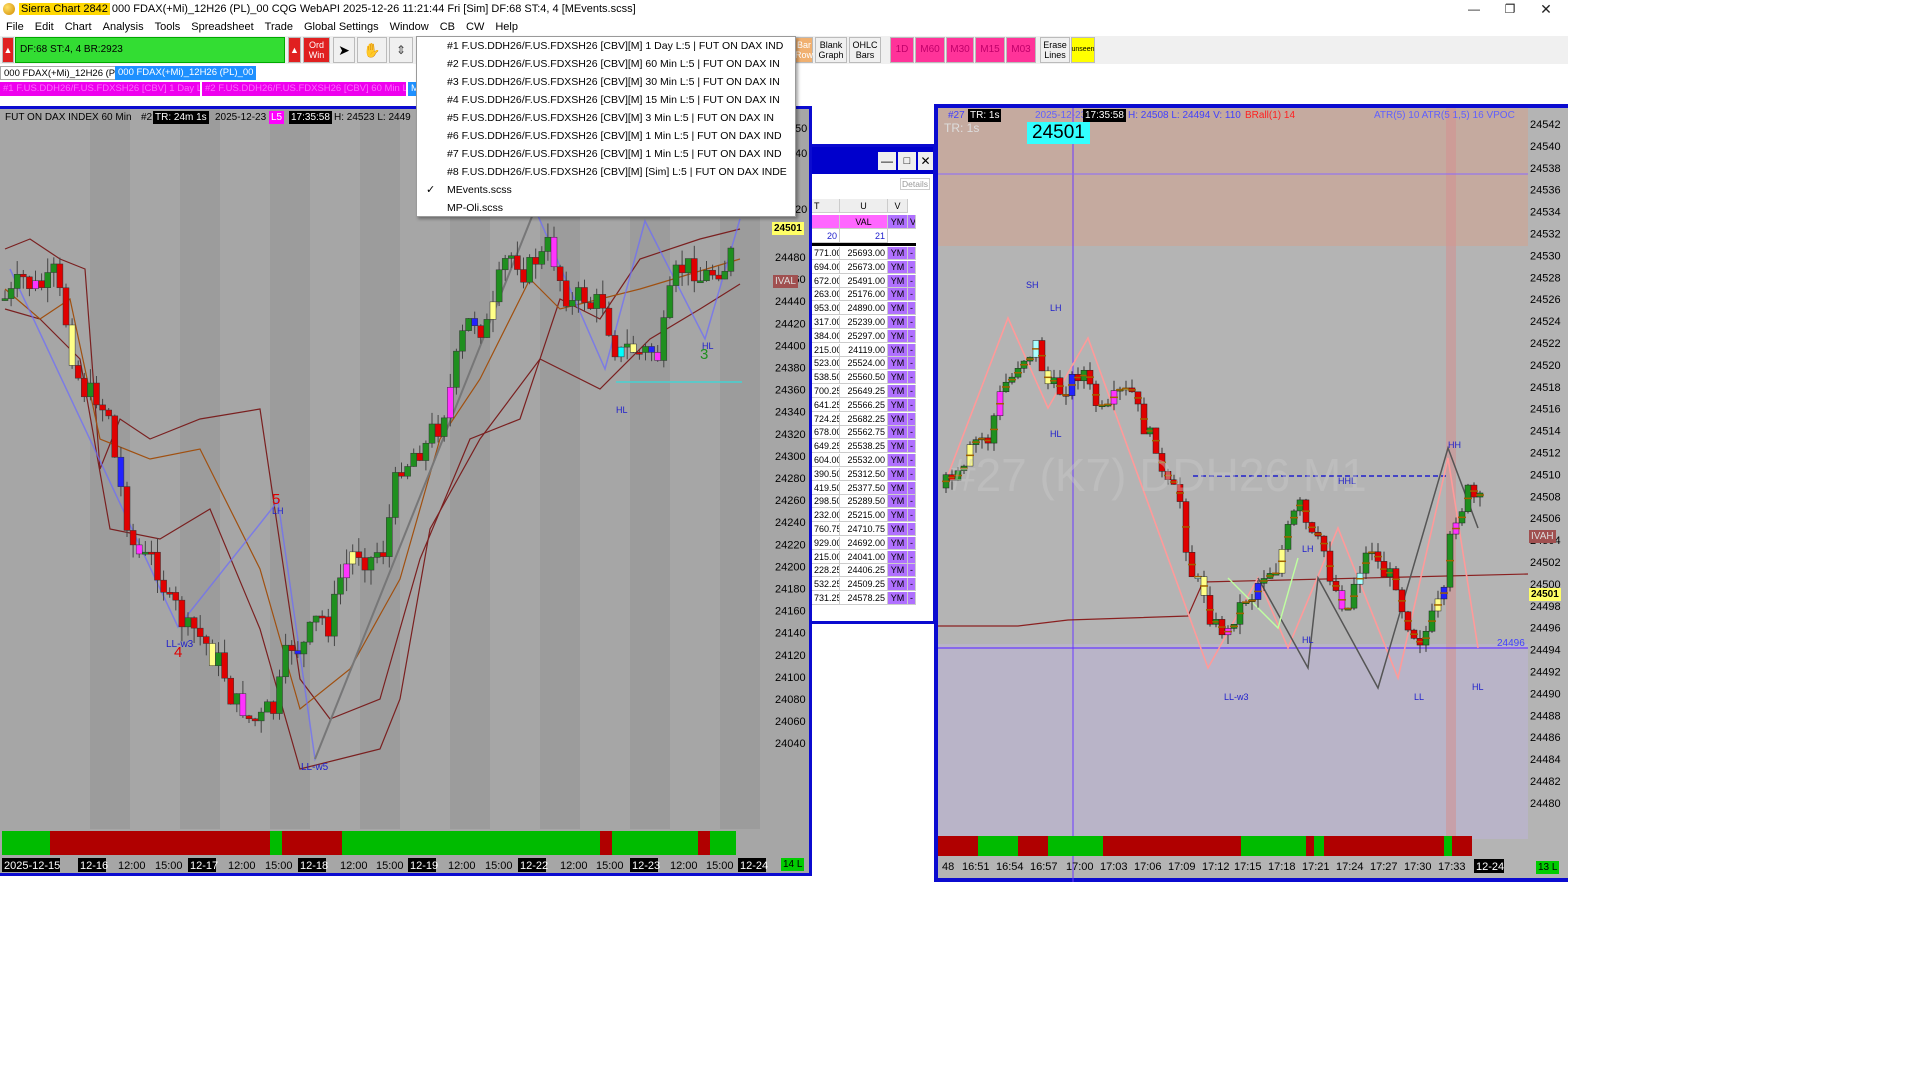  Describe the element at coordinates (960, 50) in the screenshot. I see `timeframe-m30-button: M30` at that location.